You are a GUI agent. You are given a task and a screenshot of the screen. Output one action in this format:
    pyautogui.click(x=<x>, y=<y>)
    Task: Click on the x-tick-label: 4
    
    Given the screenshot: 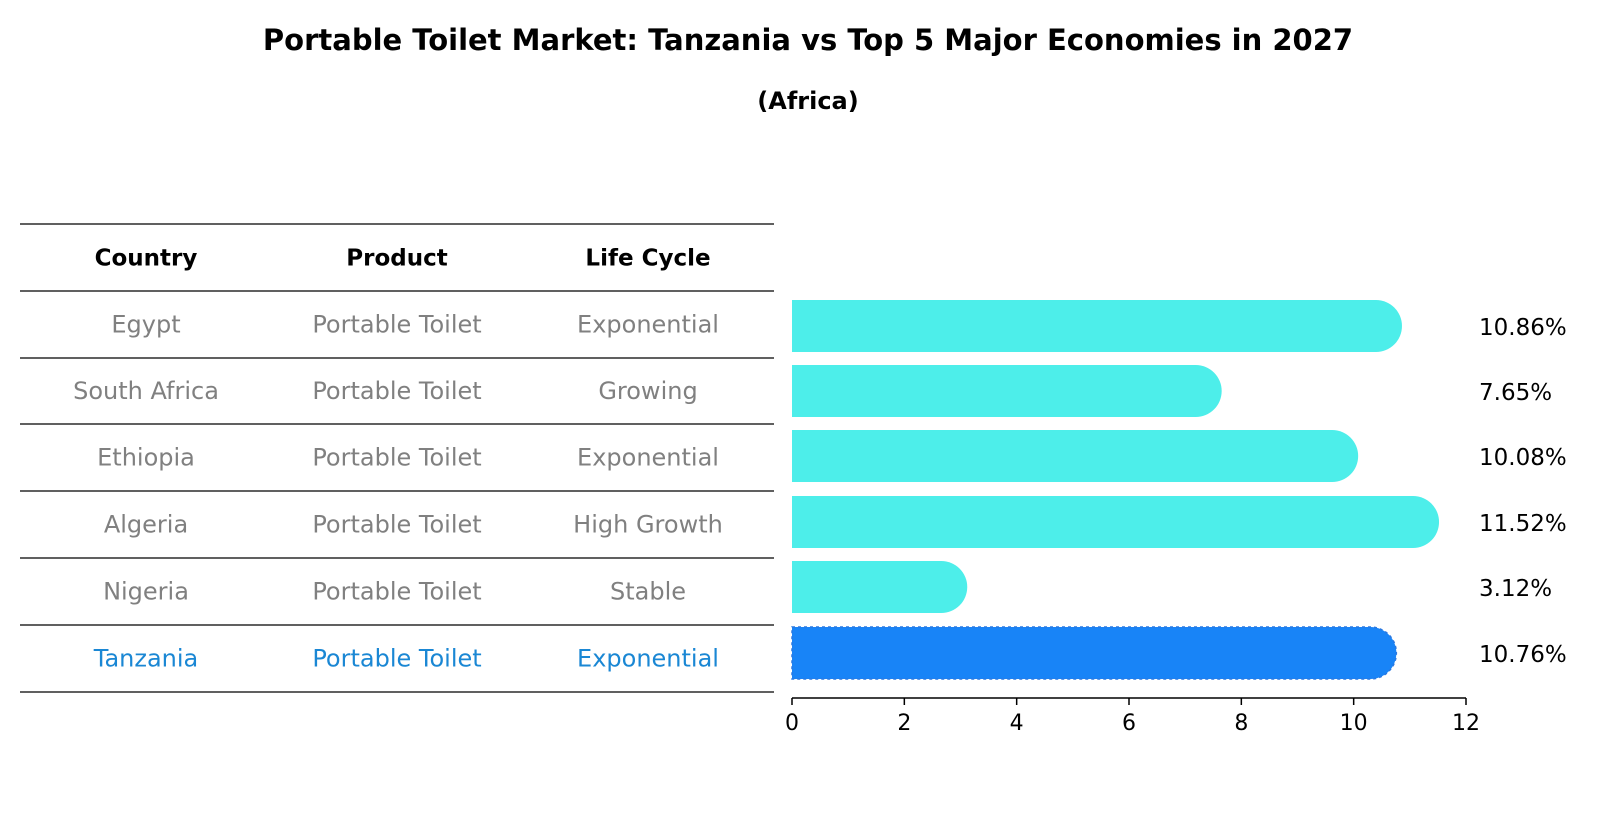 What is the action you would take?
    pyautogui.click(x=1017, y=723)
    